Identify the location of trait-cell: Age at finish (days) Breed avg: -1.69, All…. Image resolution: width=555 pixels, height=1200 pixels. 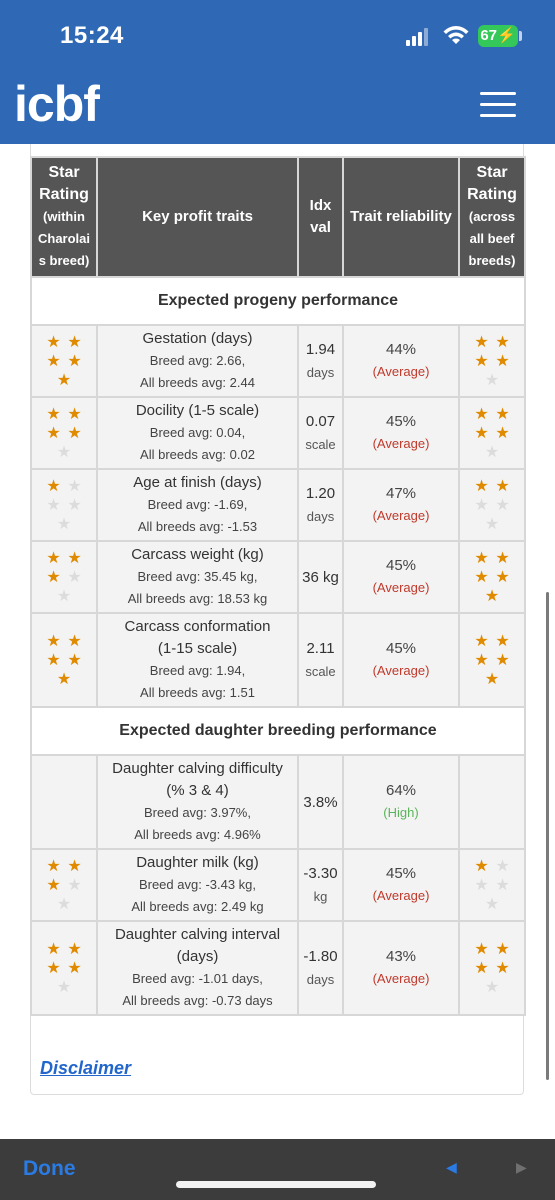
(197, 505).